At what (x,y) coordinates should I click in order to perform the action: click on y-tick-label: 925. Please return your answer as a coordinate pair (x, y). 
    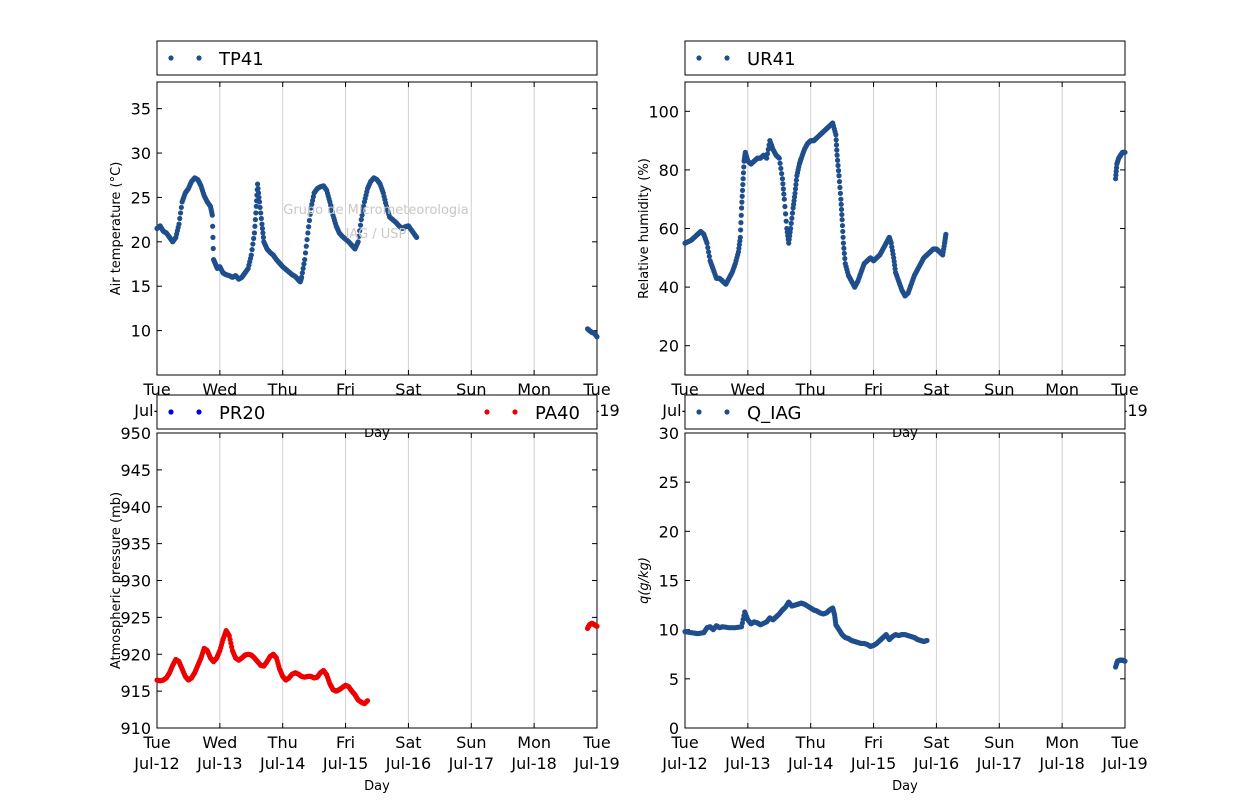
    Looking at the image, I should click on (135, 617).